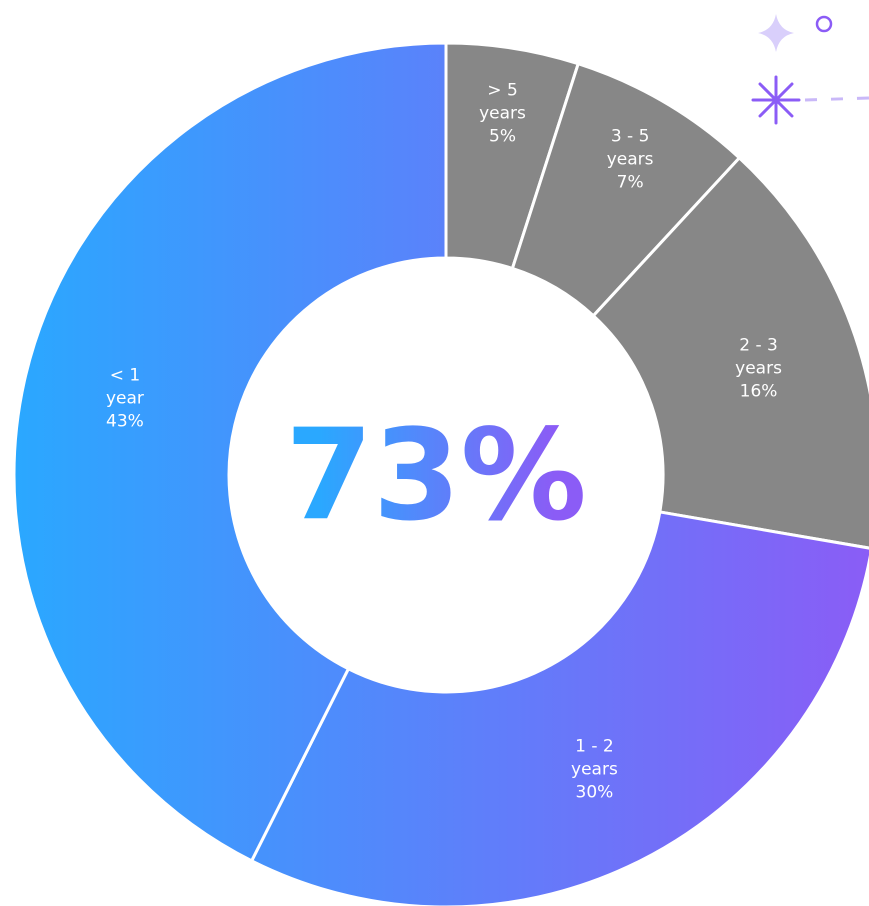  What do you see at coordinates (758, 357) in the screenshot?
I see `category-label: 2 - 3 years` at bounding box center [758, 357].